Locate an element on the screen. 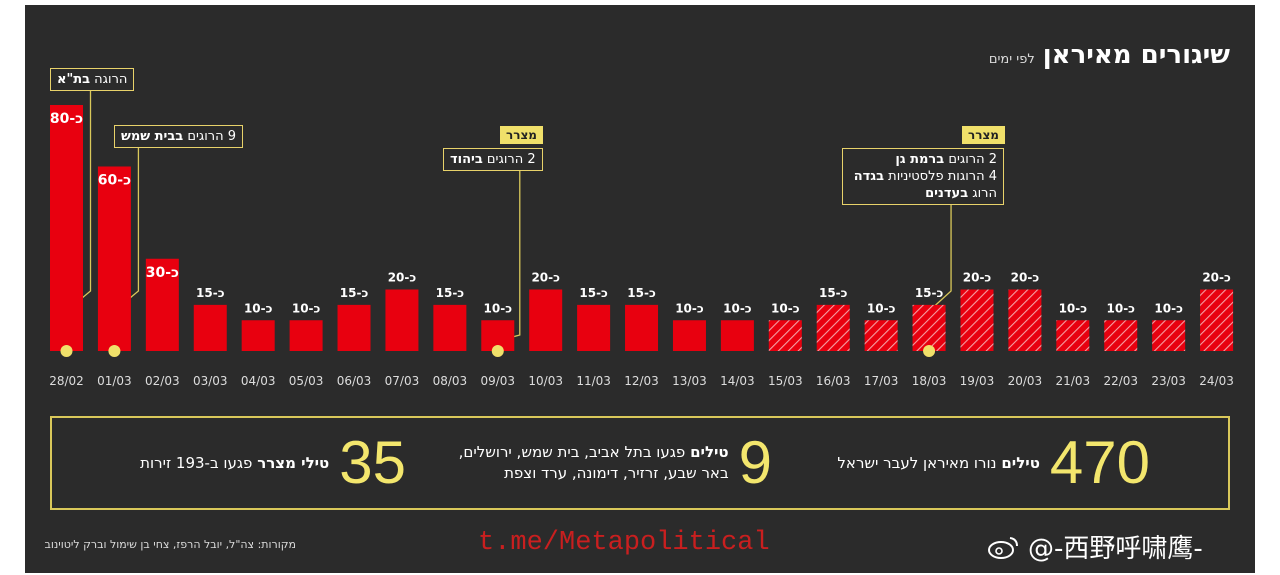  x-tick-label: 15/03 is located at coordinates (785, 381).